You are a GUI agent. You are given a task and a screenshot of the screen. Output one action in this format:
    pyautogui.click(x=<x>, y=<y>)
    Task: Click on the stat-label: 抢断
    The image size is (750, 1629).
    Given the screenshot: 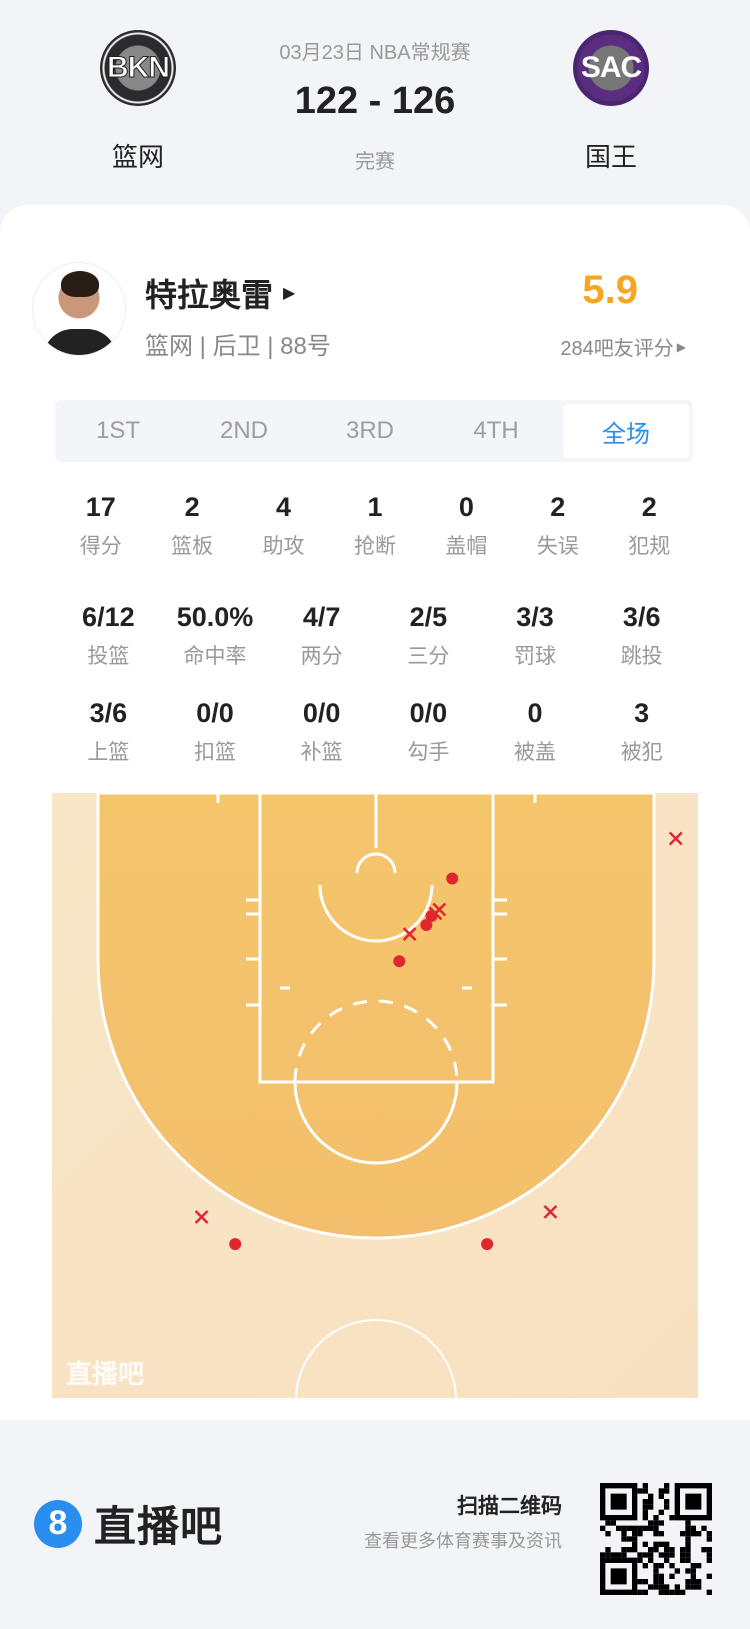 What is the action you would take?
    pyautogui.click(x=374, y=546)
    